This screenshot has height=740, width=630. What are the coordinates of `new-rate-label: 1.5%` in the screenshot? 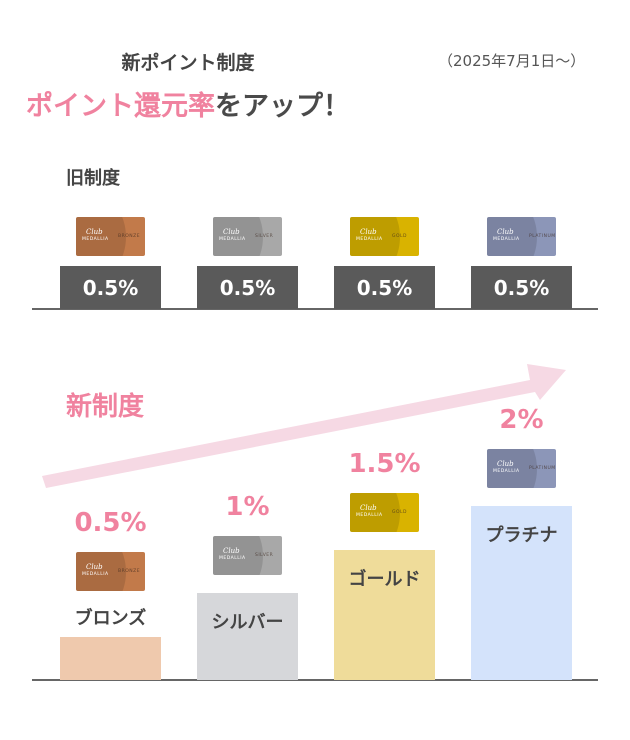 It's located at (384, 463).